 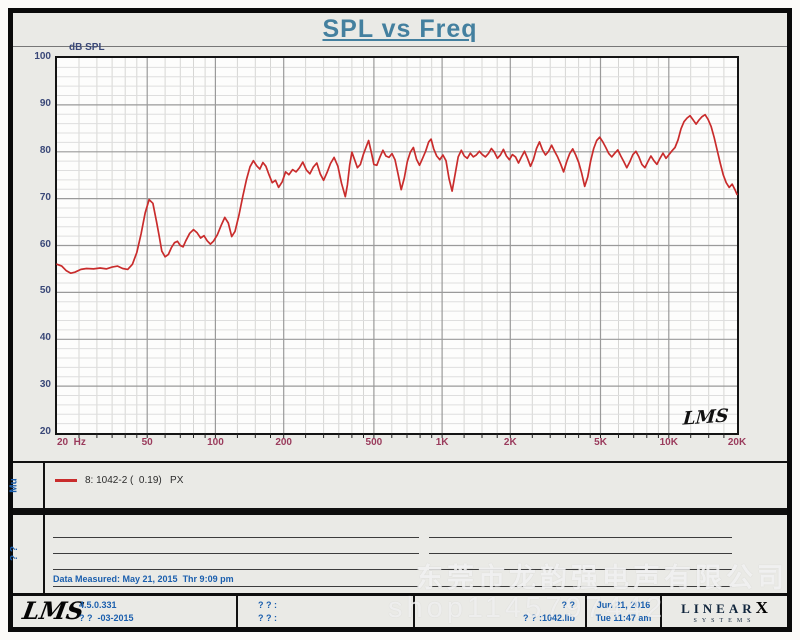 What do you see at coordinates (501, 611) in the screenshot?
I see `status-cell-library: ? ? ? ? :1042.lib` at bounding box center [501, 611].